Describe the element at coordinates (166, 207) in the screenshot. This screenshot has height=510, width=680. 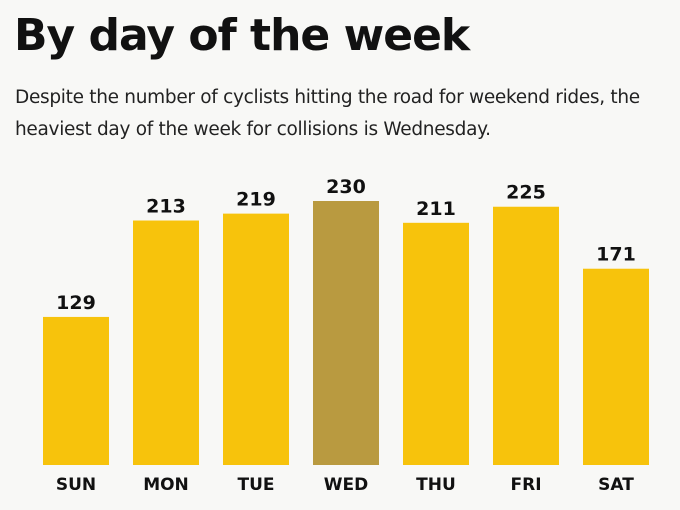
I see `data-label-mon: 213` at that location.